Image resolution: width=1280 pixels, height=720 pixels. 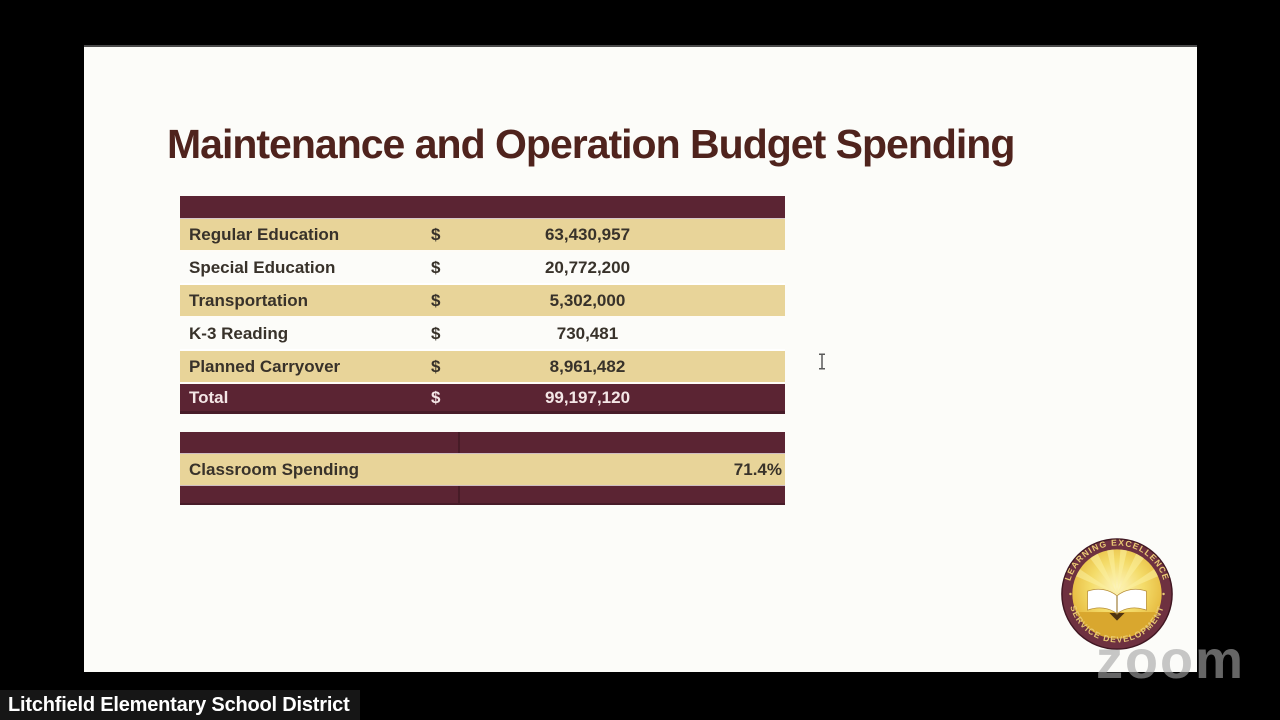 What do you see at coordinates (757, 469) in the screenshot?
I see `classroom-spending-value: 71.4%` at bounding box center [757, 469].